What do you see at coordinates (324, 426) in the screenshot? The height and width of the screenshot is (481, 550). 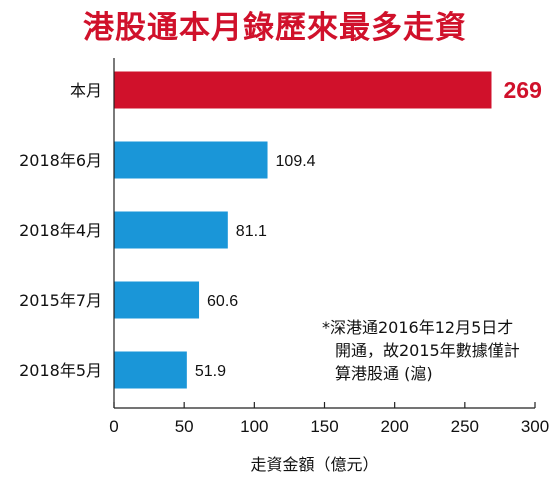 I see `x-tick-label: 150` at bounding box center [324, 426].